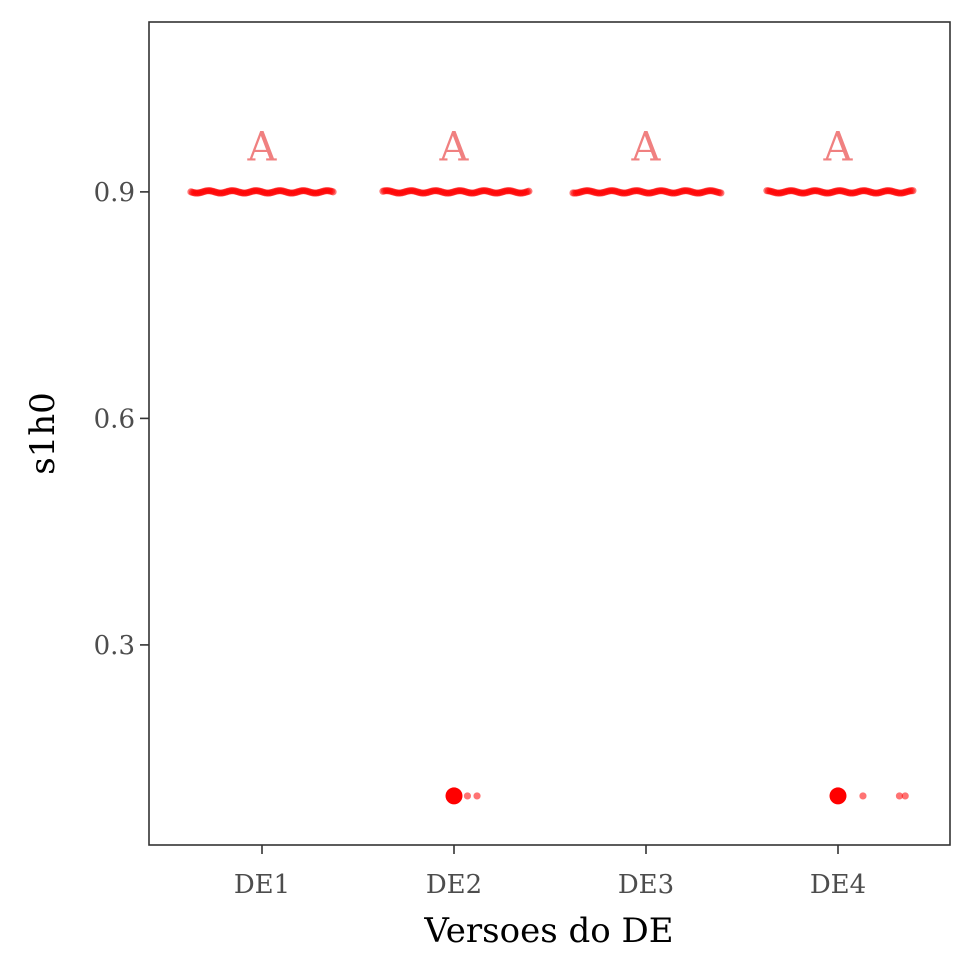 This screenshot has width=975, height=975. I want to click on y-tick-label: 0.9, so click(114, 193).